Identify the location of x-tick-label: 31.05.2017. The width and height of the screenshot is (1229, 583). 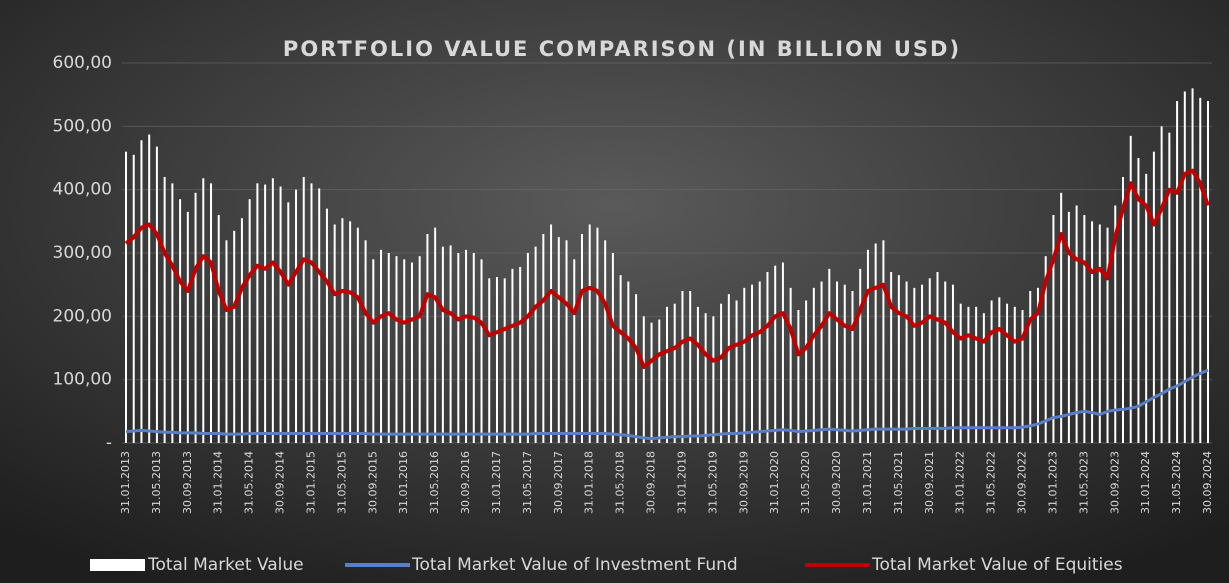
(527, 482).